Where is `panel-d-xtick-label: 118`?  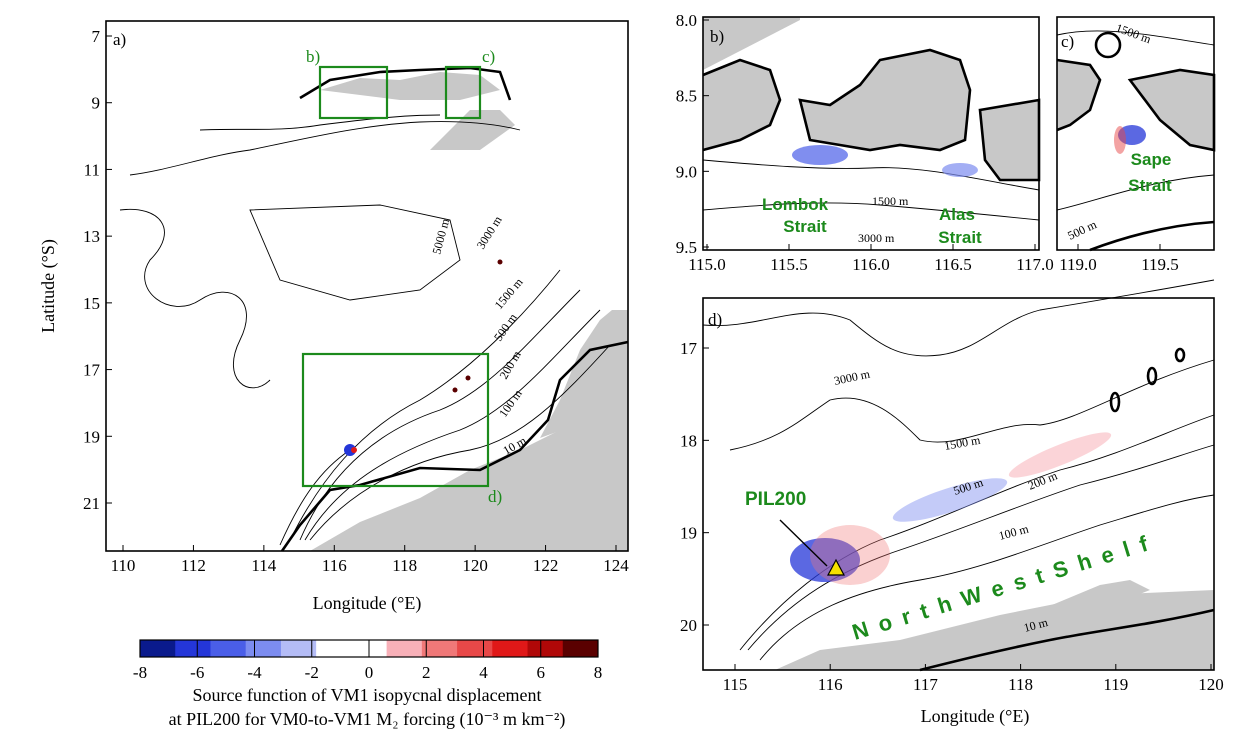
panel-d-xtick-label: 118 is located at coordinates (1020, 684).